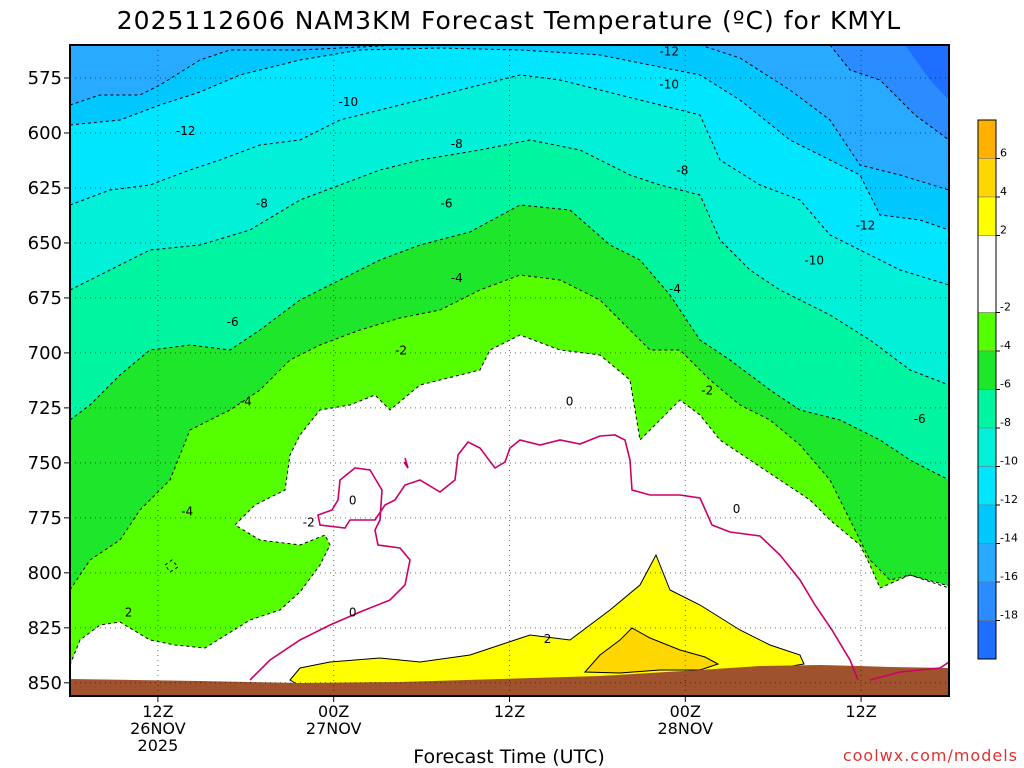  Describe the element at coordinates (1003, 230) in the screenshot. I see `colorbar-label: 2` at that location.